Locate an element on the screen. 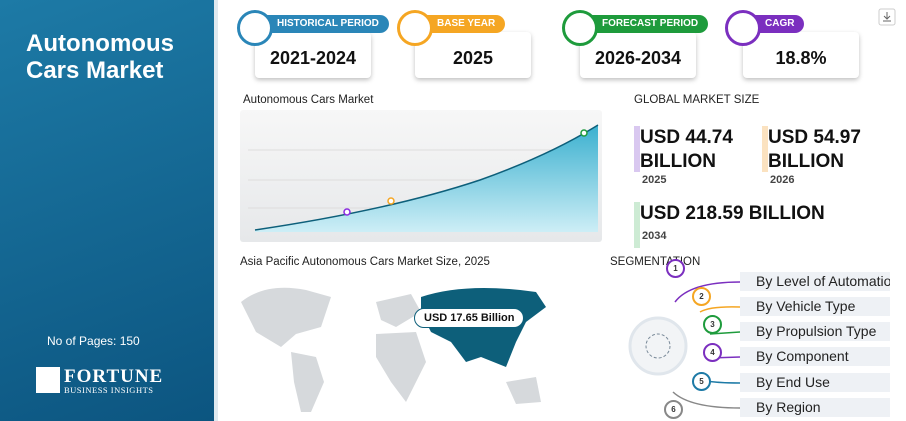 The height and width of the screenshot is (421, 906). card-label: FORECAST PERIOD is located at coordinates (644, 24).